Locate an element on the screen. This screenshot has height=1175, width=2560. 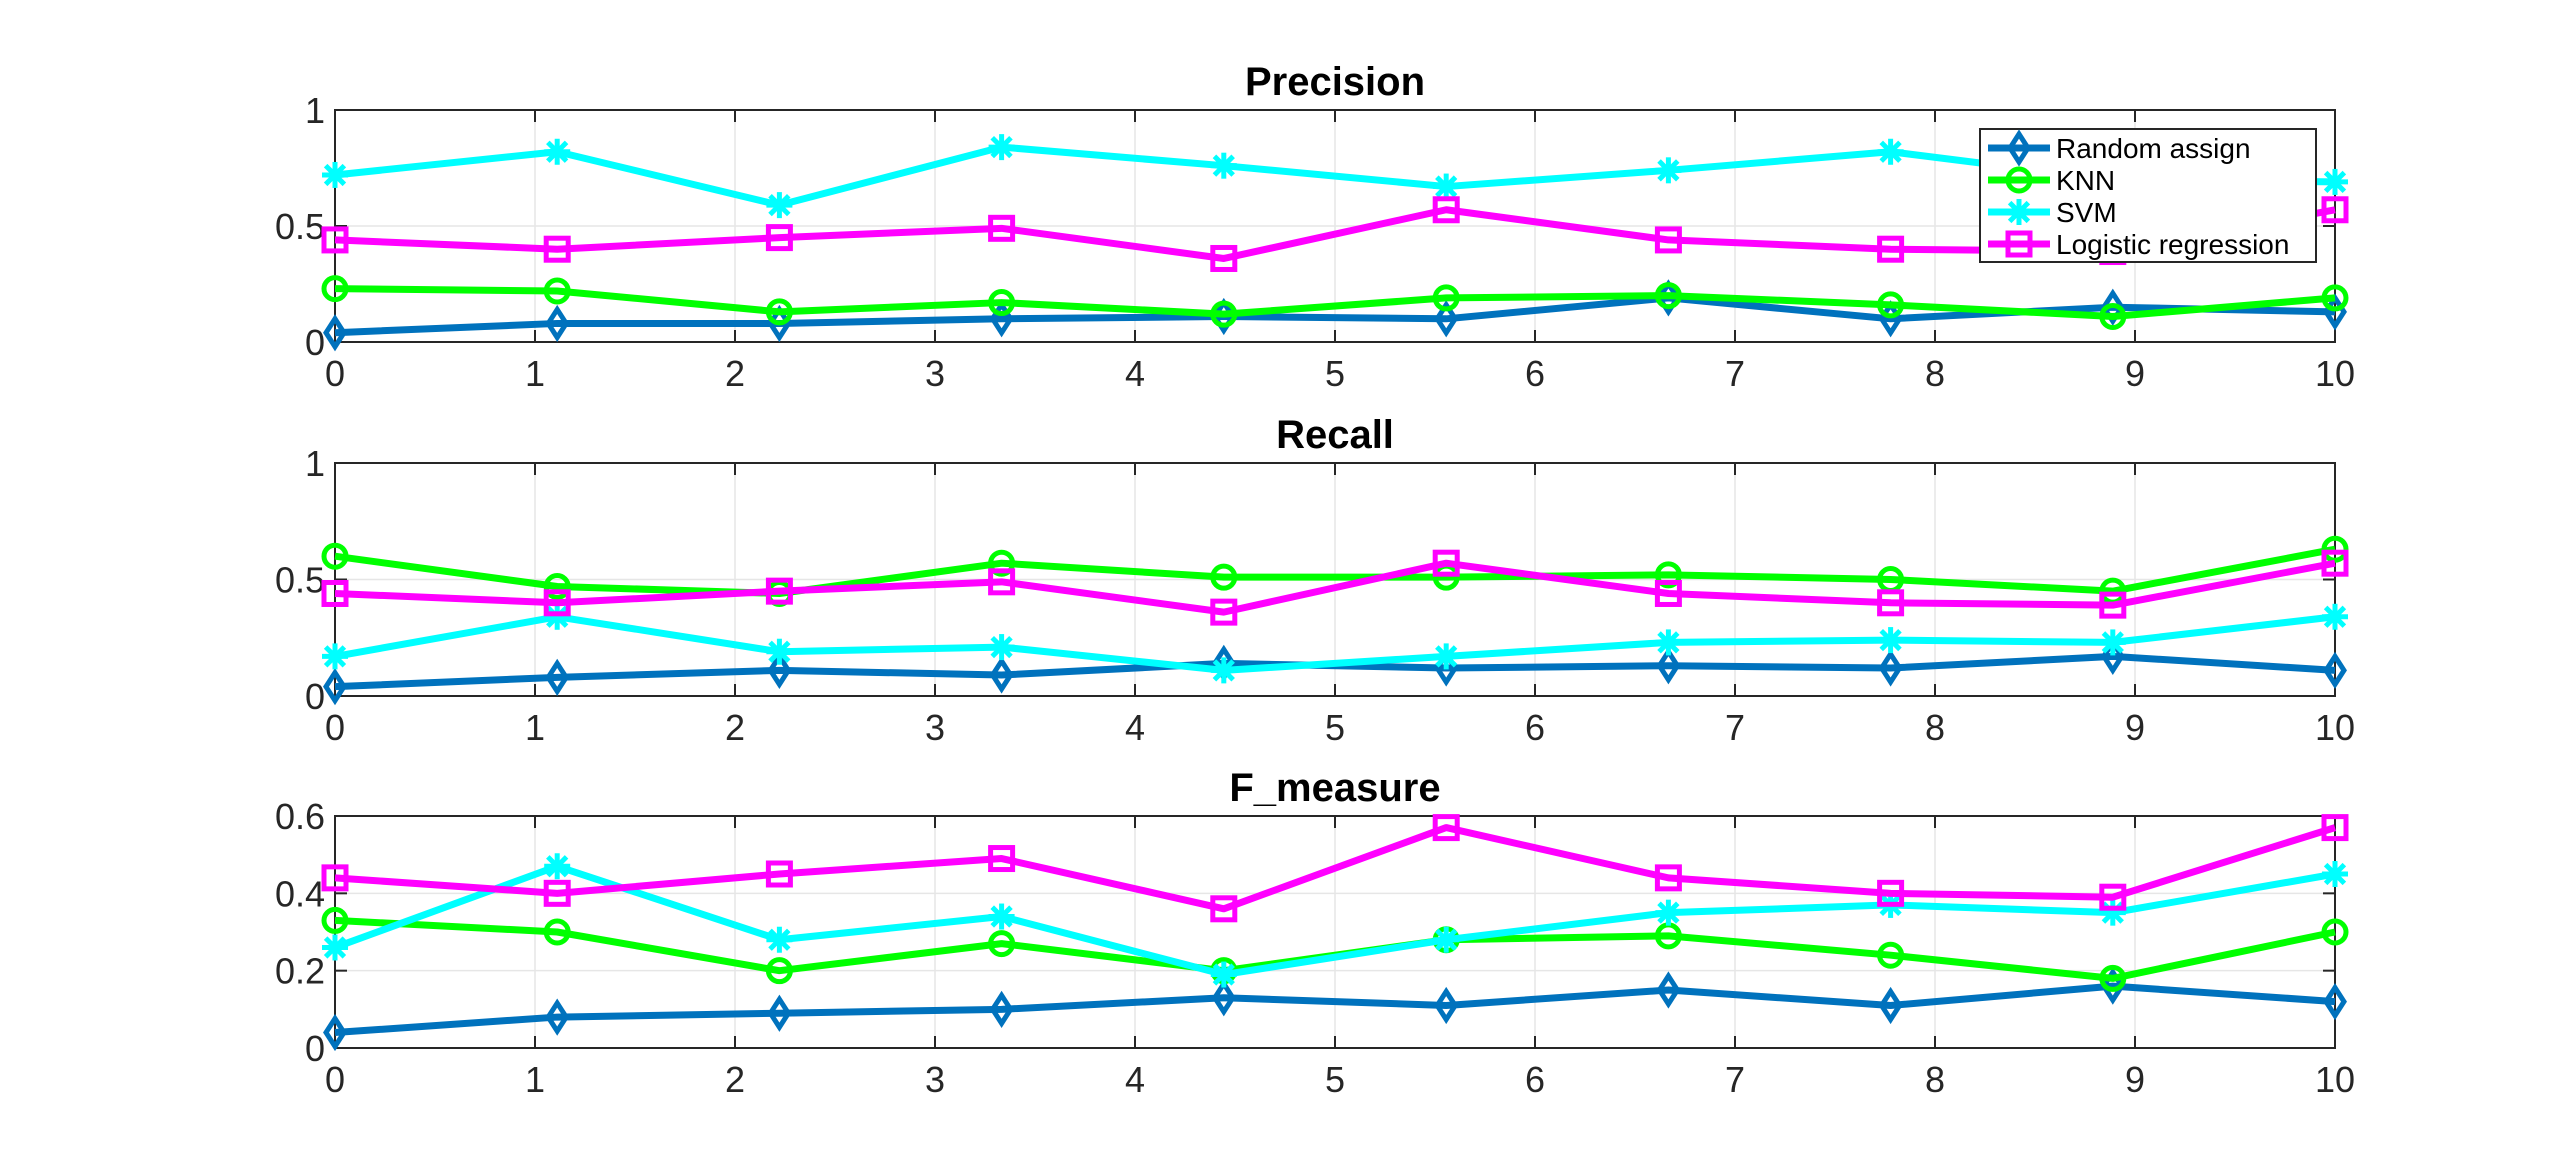
x-tick-label: 7 is located at coordinates (1735, 373).